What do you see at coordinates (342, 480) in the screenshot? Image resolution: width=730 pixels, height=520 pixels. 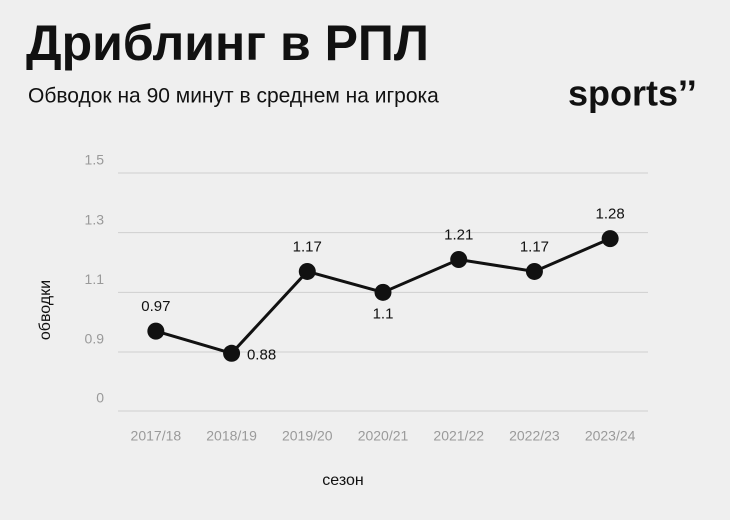 I see `x-axis-label: сезон` at bounding box center [342, 480].